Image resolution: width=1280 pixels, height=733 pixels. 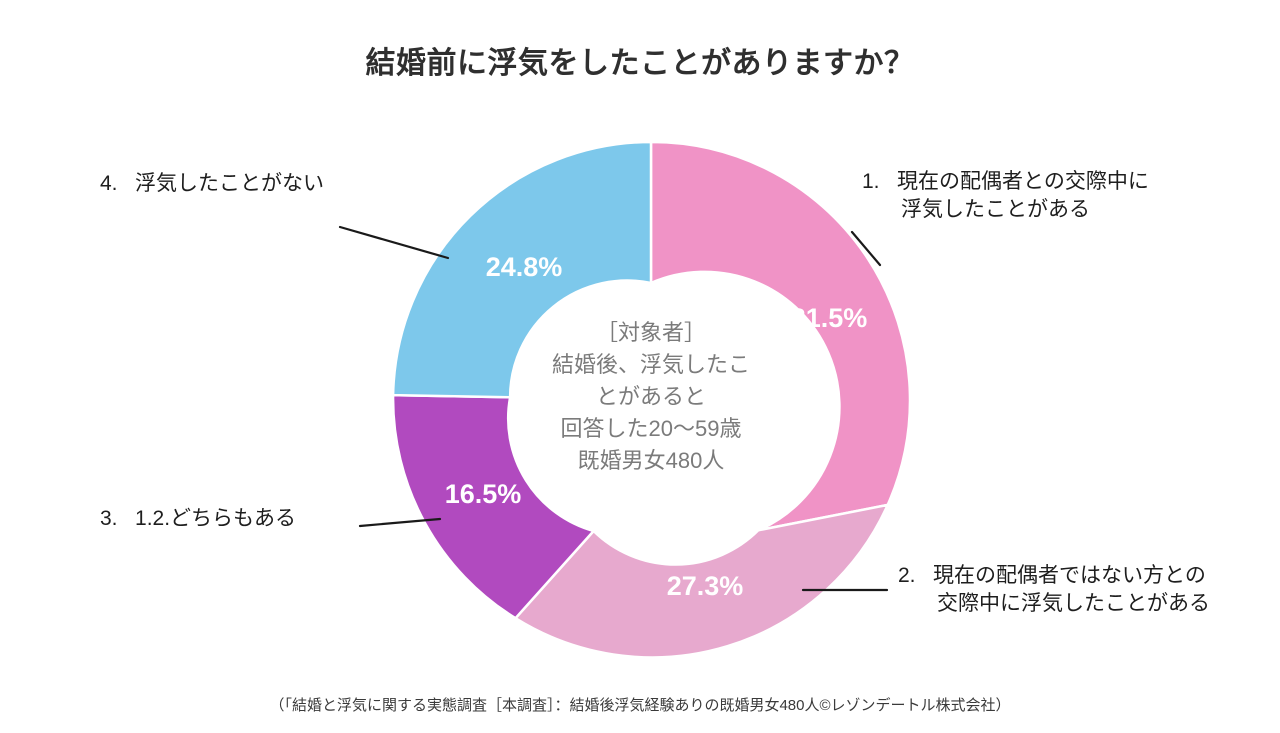 I want to click on callout-3-line1: 1.2.どちらもある, so click(x=216, y=518).